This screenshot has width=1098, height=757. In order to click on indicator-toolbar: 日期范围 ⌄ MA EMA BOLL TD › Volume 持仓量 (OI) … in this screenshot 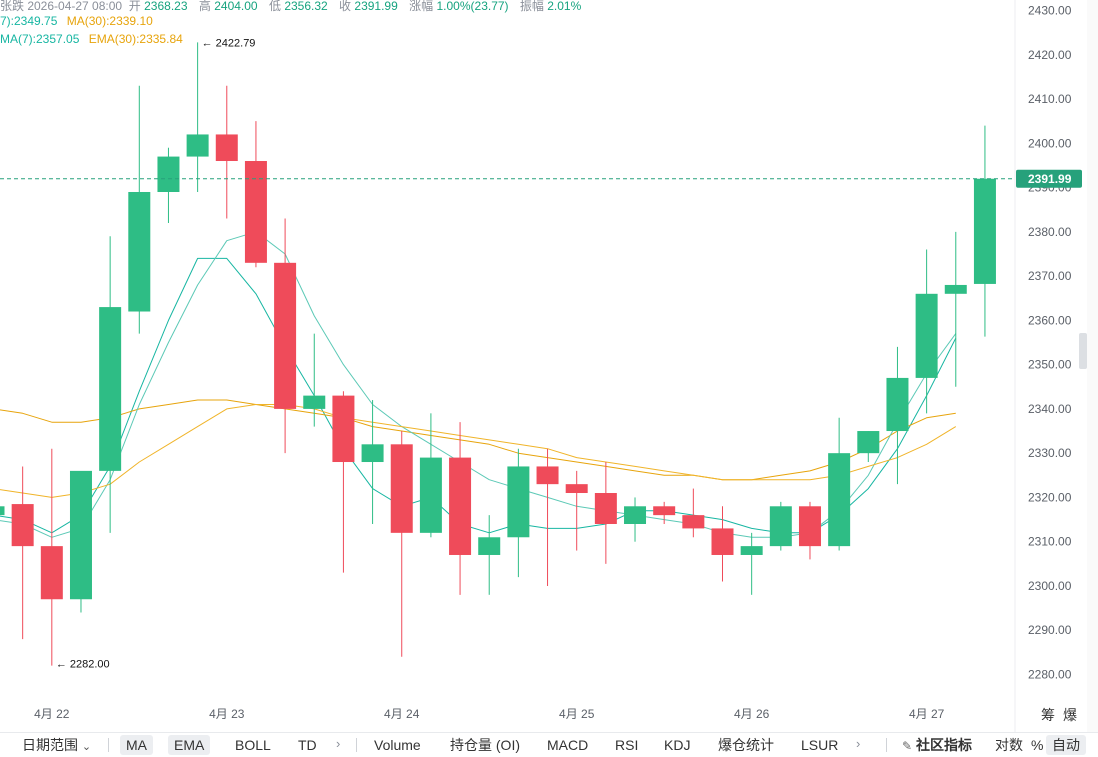, I will do `click(549, 744)`.